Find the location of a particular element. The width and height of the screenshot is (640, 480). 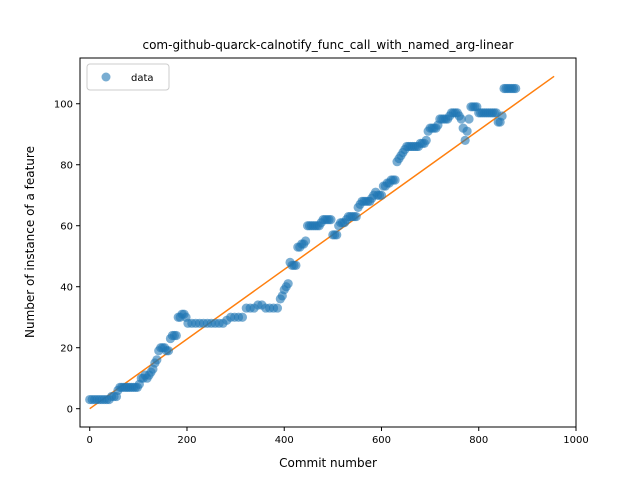

x-tick-label: 200 is located at coordinates (186, 440).